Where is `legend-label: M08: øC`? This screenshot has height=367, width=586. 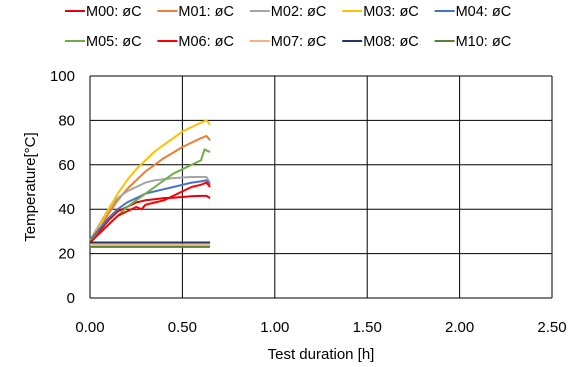 legend-label: M08: øC is located at coordinates (391, 42).